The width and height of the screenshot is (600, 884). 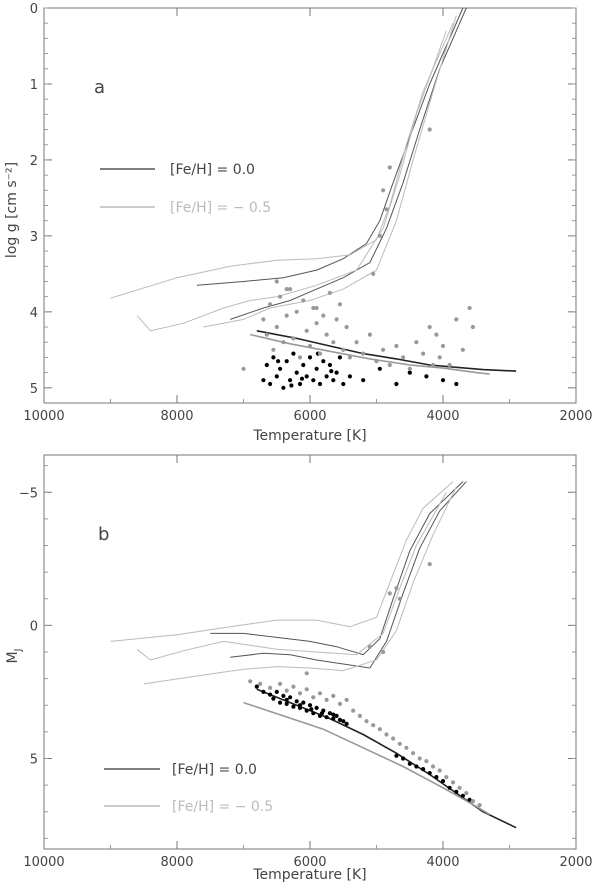 I want to click on x-axis-title-b: Temperature [K], so click(x=309, y=875).